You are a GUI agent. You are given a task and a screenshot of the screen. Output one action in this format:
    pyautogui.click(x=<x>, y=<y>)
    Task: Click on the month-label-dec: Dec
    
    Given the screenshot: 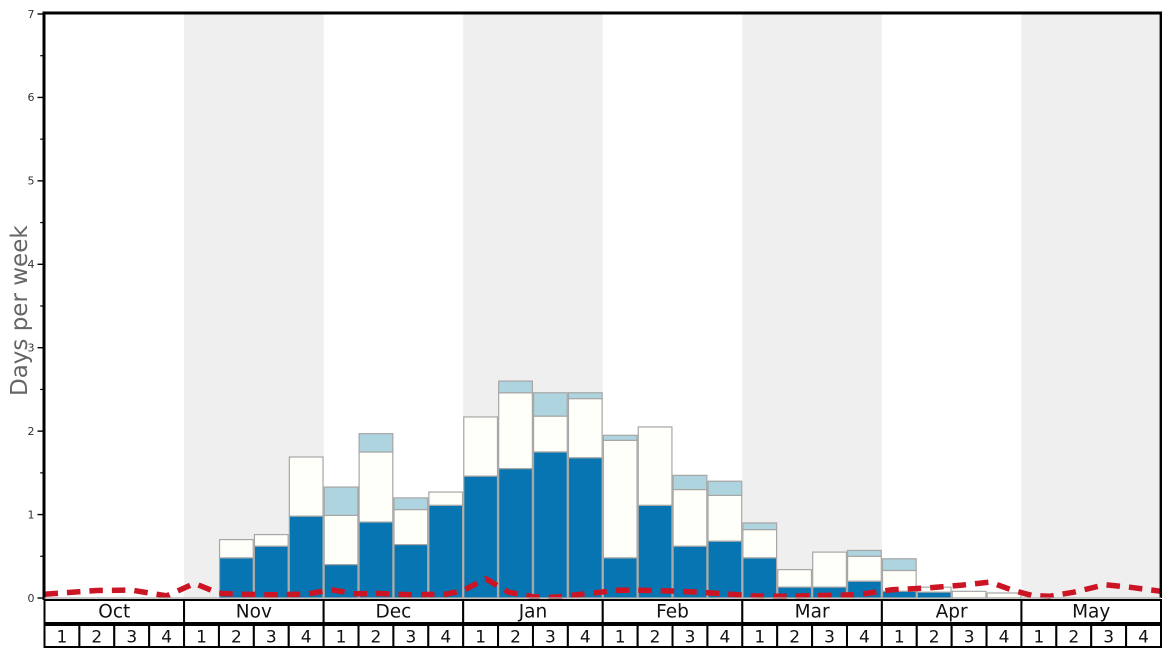 What is the action you would take?
    pyautogui.click(x=394, y=612)
    